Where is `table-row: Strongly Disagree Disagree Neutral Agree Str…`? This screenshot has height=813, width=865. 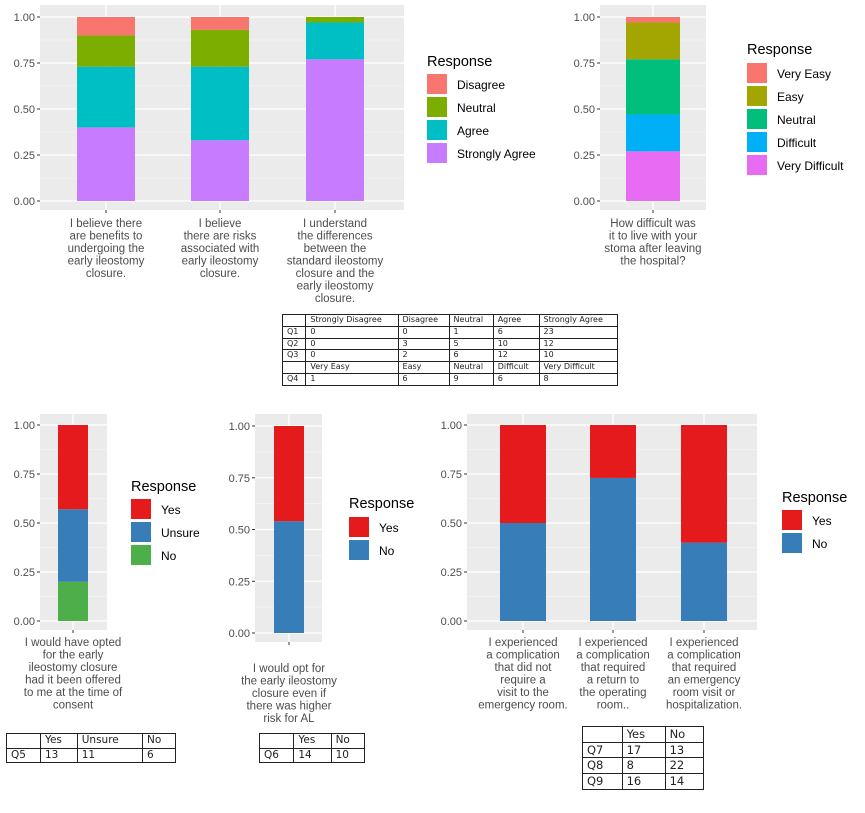 table-row: Strongly Disagree Disagree Neutral Agree Str… is located at coordinates (450, 320).